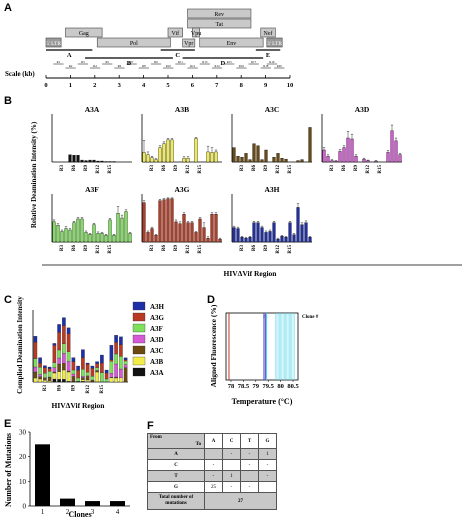  I want to click on clone-number: 4, so click(266, 316).